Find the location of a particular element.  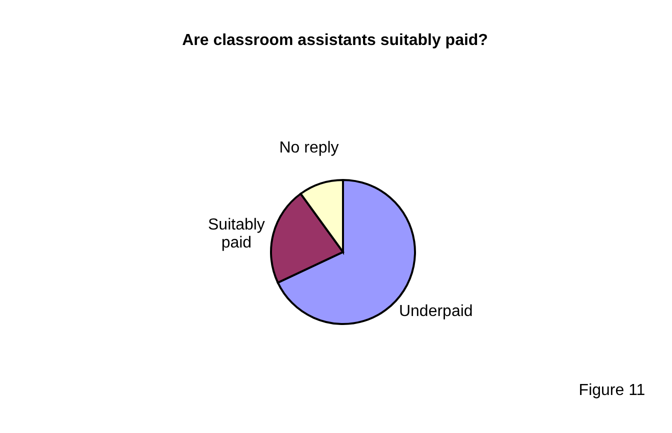

slice-label: No reply is located at coordinates (309, 147).